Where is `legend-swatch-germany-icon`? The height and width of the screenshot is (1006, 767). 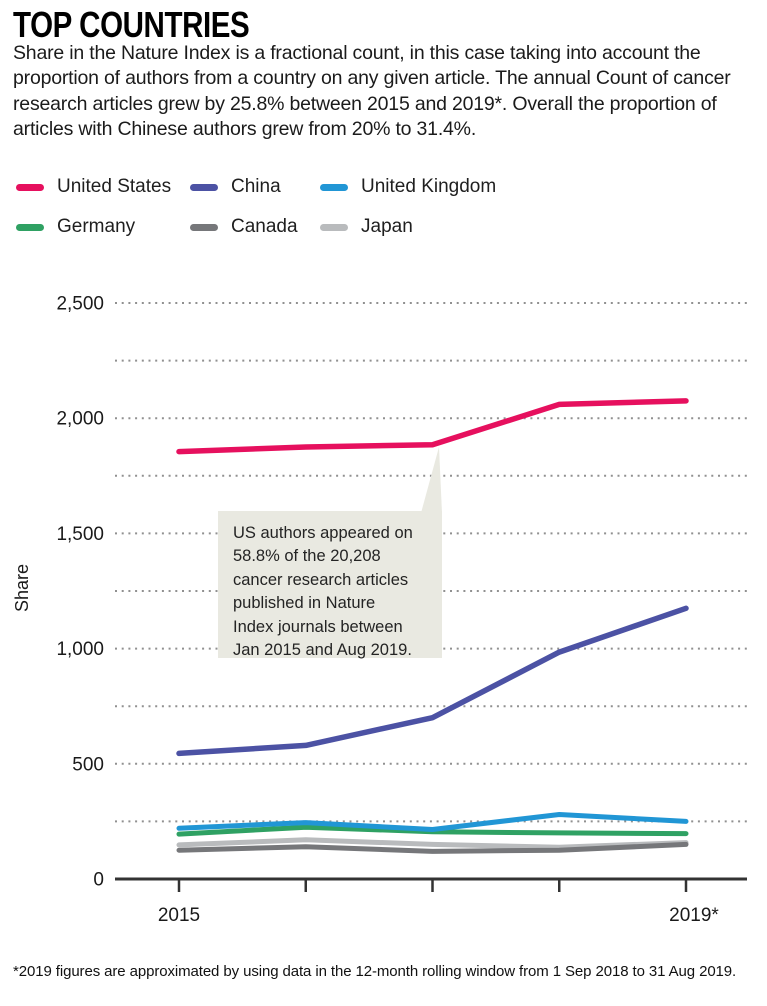 legend-swatch-germany-icon is located at coordinates (30, 227).